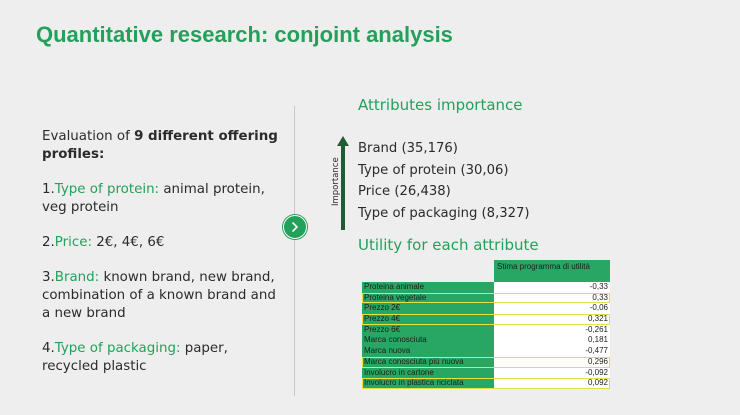 This screenshot has height=415, width=740. Describe the element at coordinates (428, 351) in the screenshot. I see `row-label: Marca nuova` at that location.